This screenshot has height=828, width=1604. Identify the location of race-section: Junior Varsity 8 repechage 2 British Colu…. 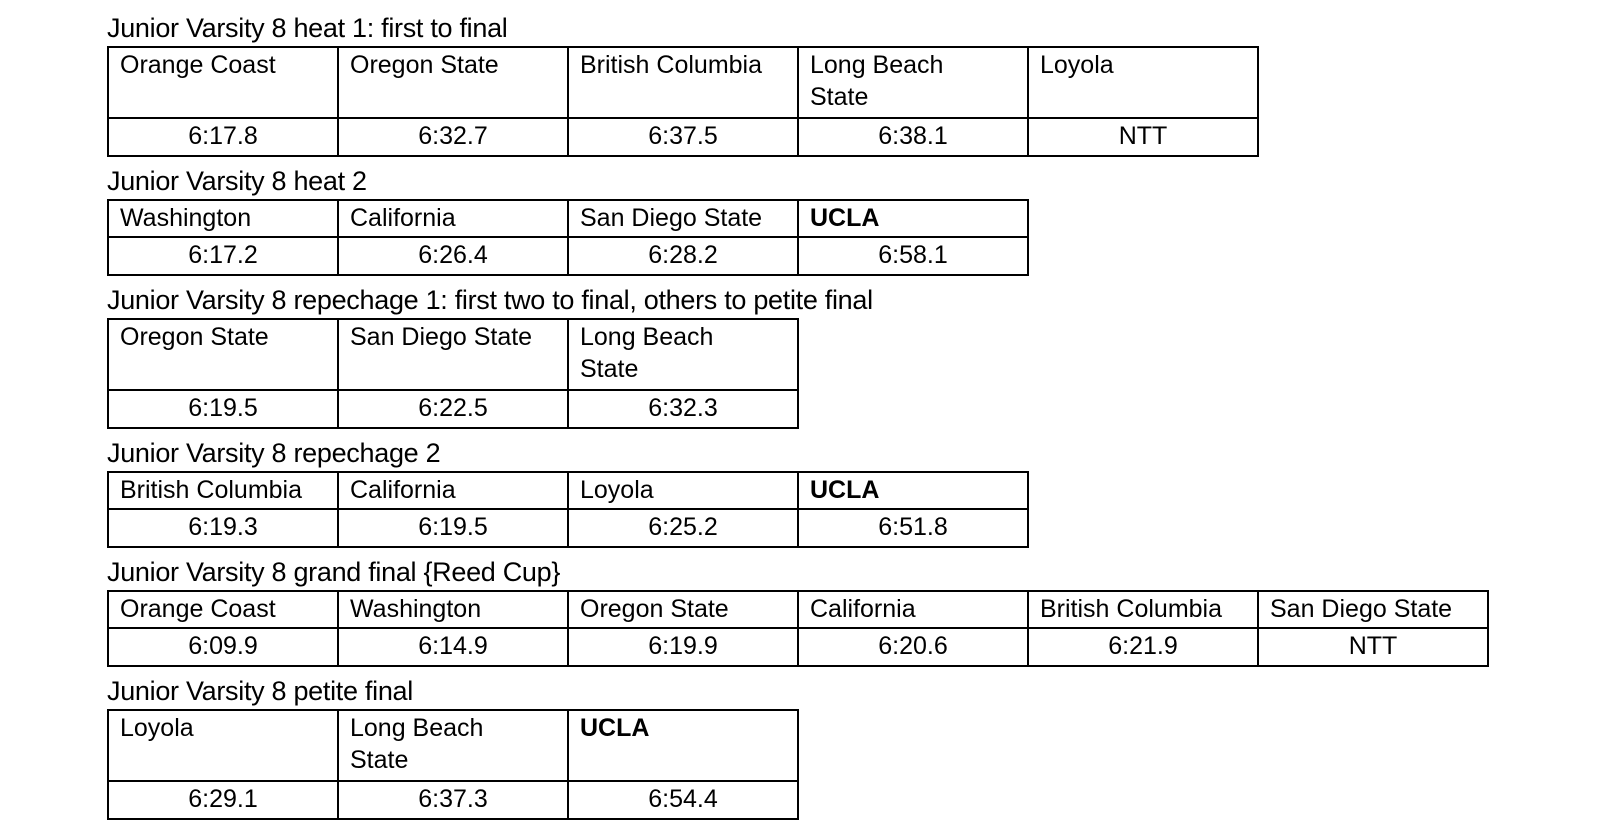
(855, 493).